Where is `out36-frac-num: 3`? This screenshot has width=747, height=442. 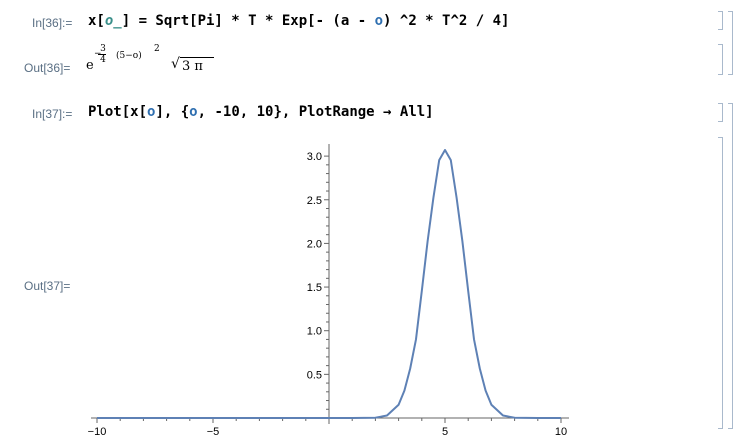
out36-frac-num: 3 is located at coordinates (103, 49).